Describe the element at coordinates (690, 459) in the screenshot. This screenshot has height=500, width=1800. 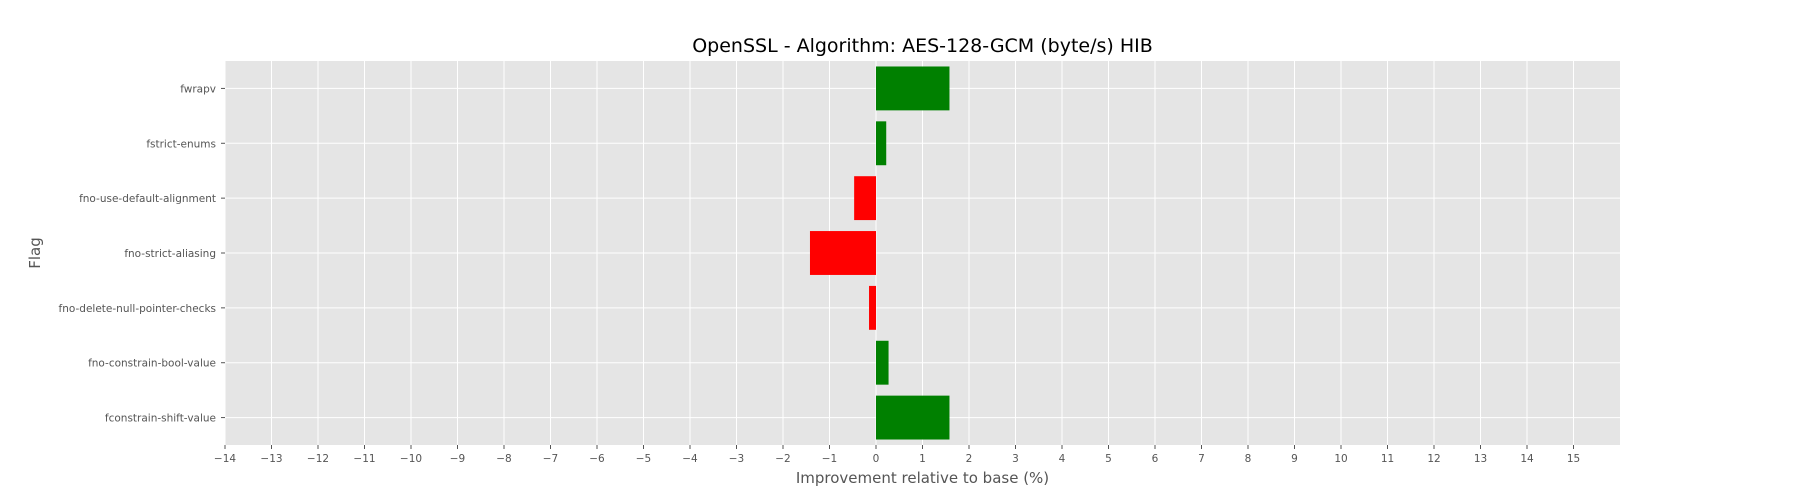
I see `x-tick-label: −4` at that location.